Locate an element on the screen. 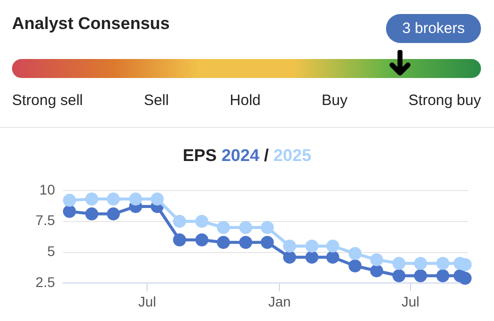 This screenshot has height=321, width=494. y-tick-label: 7.5 is located at coordinates (46, 220).